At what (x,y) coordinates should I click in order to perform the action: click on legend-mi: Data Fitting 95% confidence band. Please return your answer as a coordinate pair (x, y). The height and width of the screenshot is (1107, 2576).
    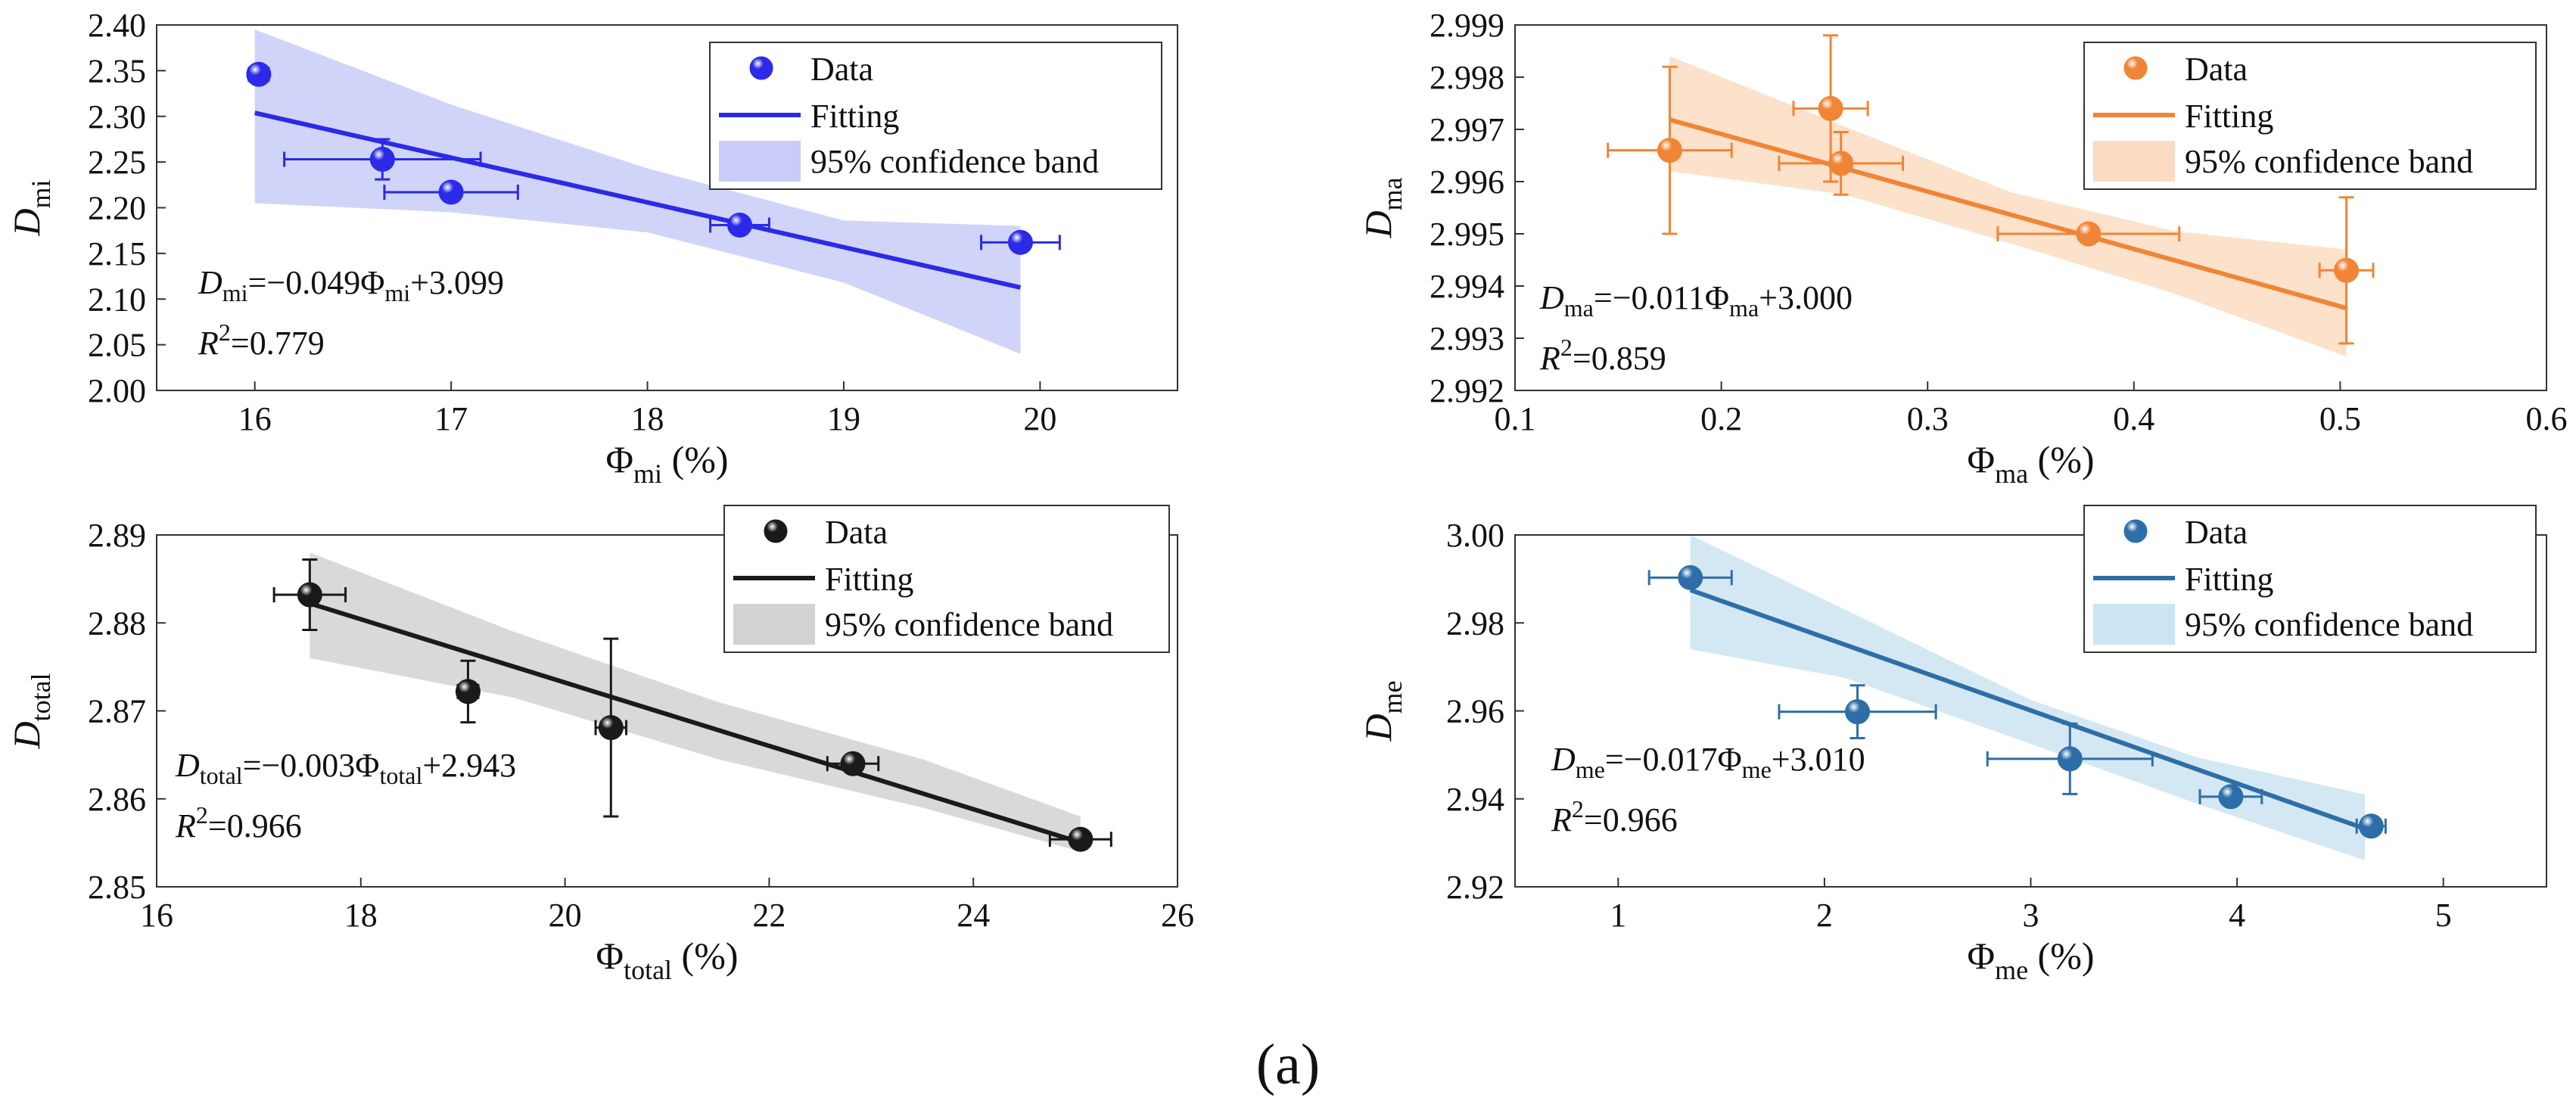
    Looking at the image, I should click on (935, 116).